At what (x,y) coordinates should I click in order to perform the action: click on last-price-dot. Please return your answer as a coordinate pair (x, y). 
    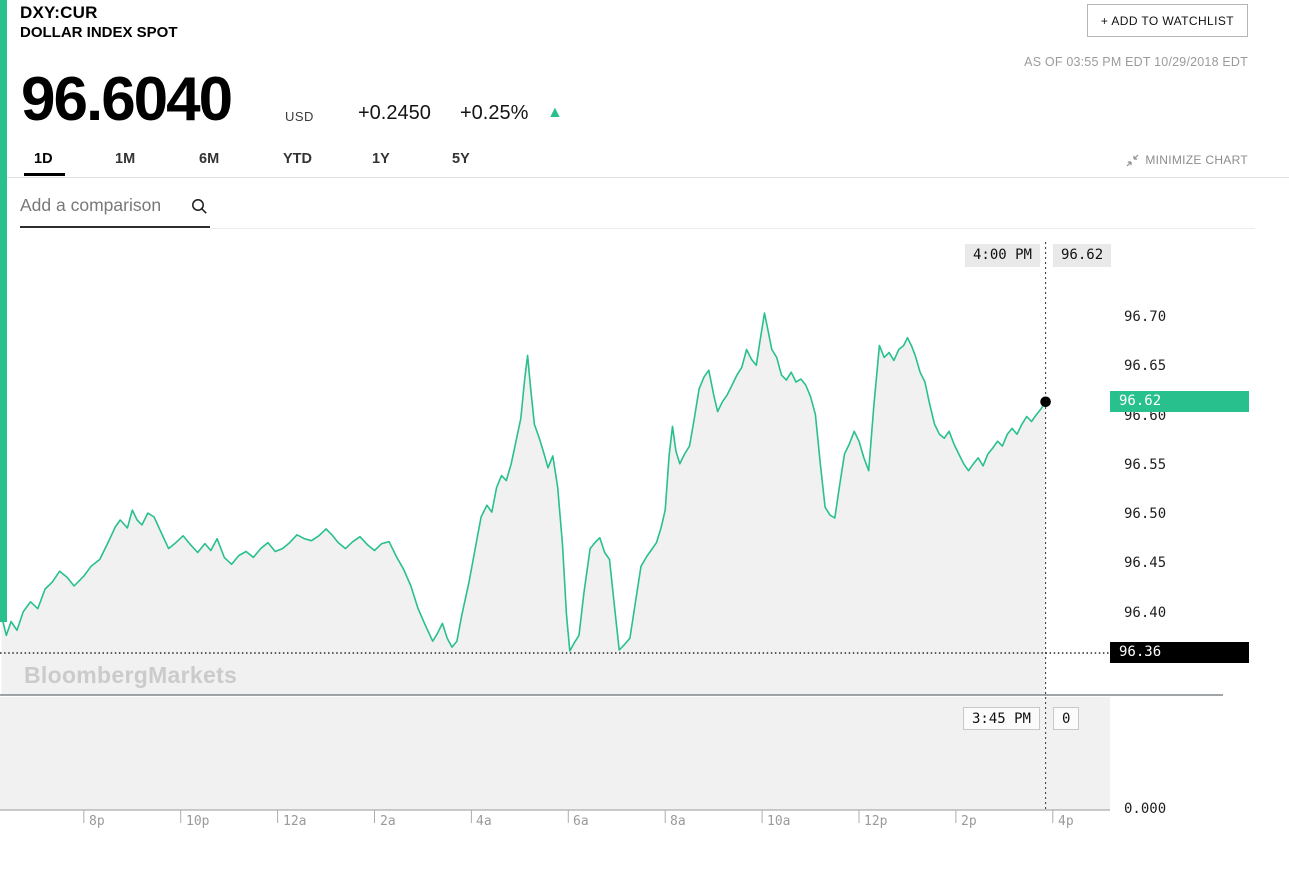
    Looking at the image, I should click on (1045, 402).